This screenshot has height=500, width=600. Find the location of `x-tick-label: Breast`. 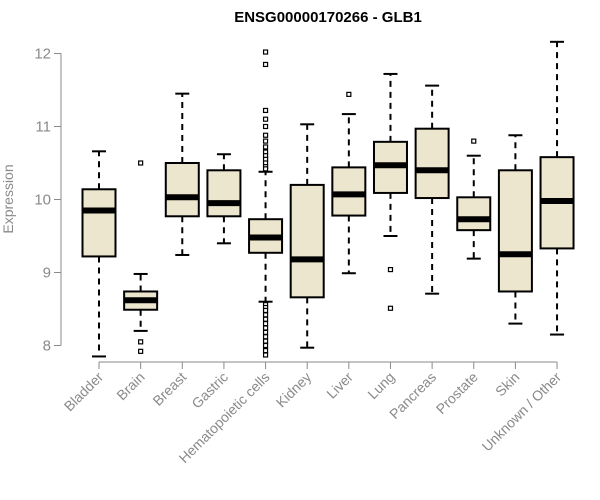

x-tick-label: Breast is located at coordinates (169, 389).